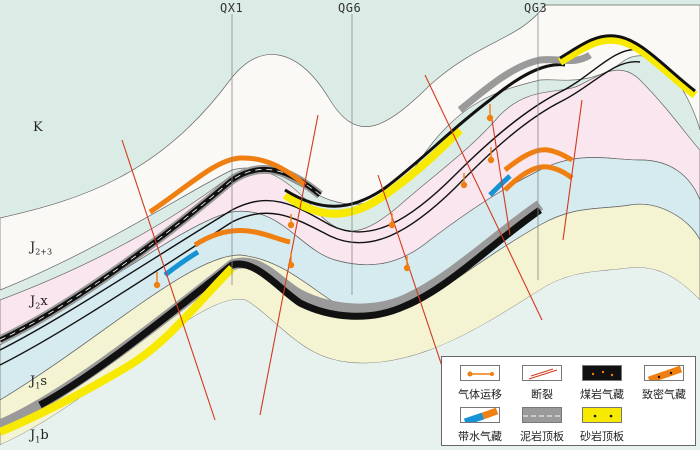 The image size is (700, 450). Describe the element at coordinates (542, 383) in the screenshot. I see `legend-fault: 断裂` at that location.